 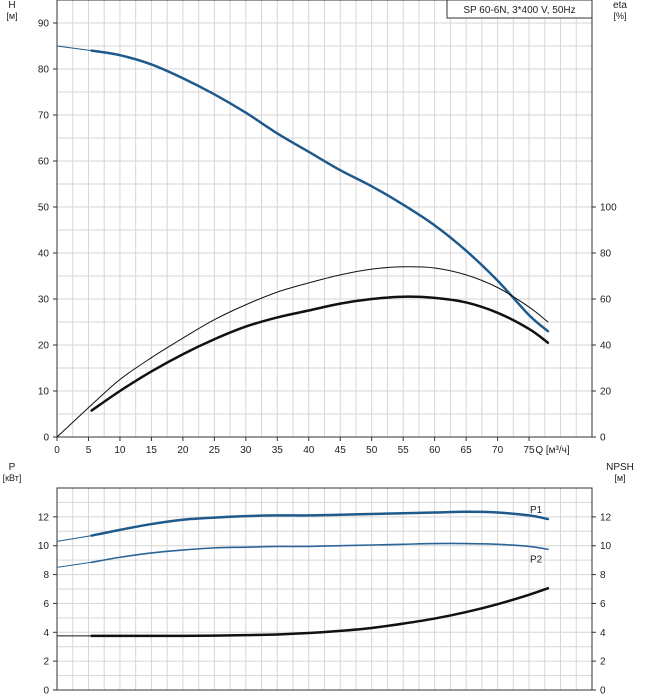 I want to click on x-tick-label: 20, so click(x=183, y=450).